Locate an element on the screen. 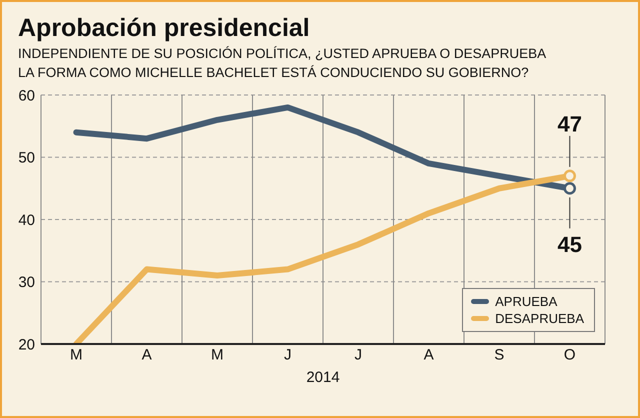 This screenshot has width=640, height=418. x-tick-label: O is located at coordinates (570, 355).